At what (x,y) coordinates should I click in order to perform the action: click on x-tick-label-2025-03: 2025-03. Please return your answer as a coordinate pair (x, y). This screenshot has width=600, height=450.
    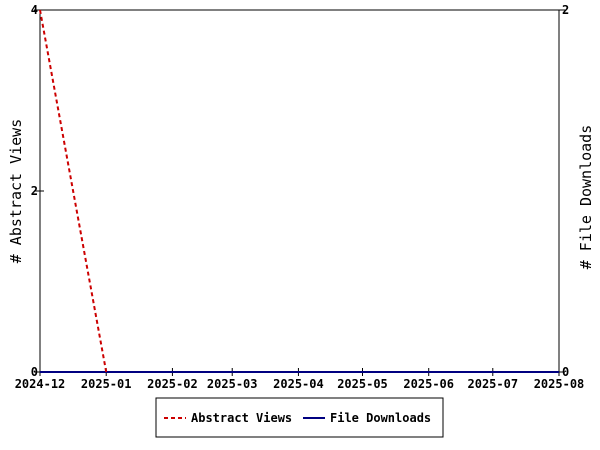
    Looking at the image, I should click on (232, 384).